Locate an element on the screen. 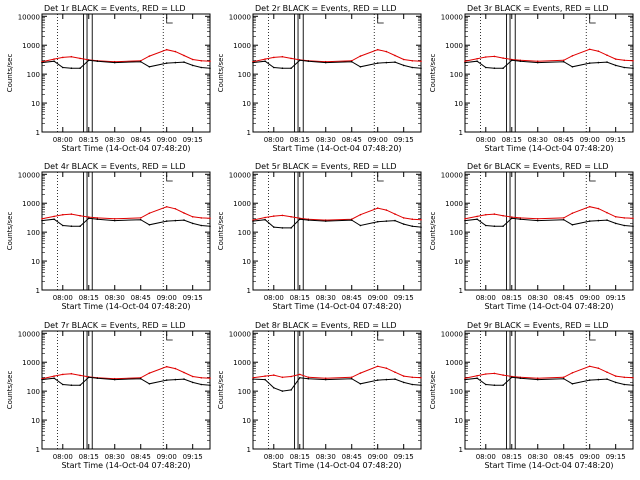  panel-title: Det 1r BLACK = Events, RED = LLD is located at coordinates (115, 8).